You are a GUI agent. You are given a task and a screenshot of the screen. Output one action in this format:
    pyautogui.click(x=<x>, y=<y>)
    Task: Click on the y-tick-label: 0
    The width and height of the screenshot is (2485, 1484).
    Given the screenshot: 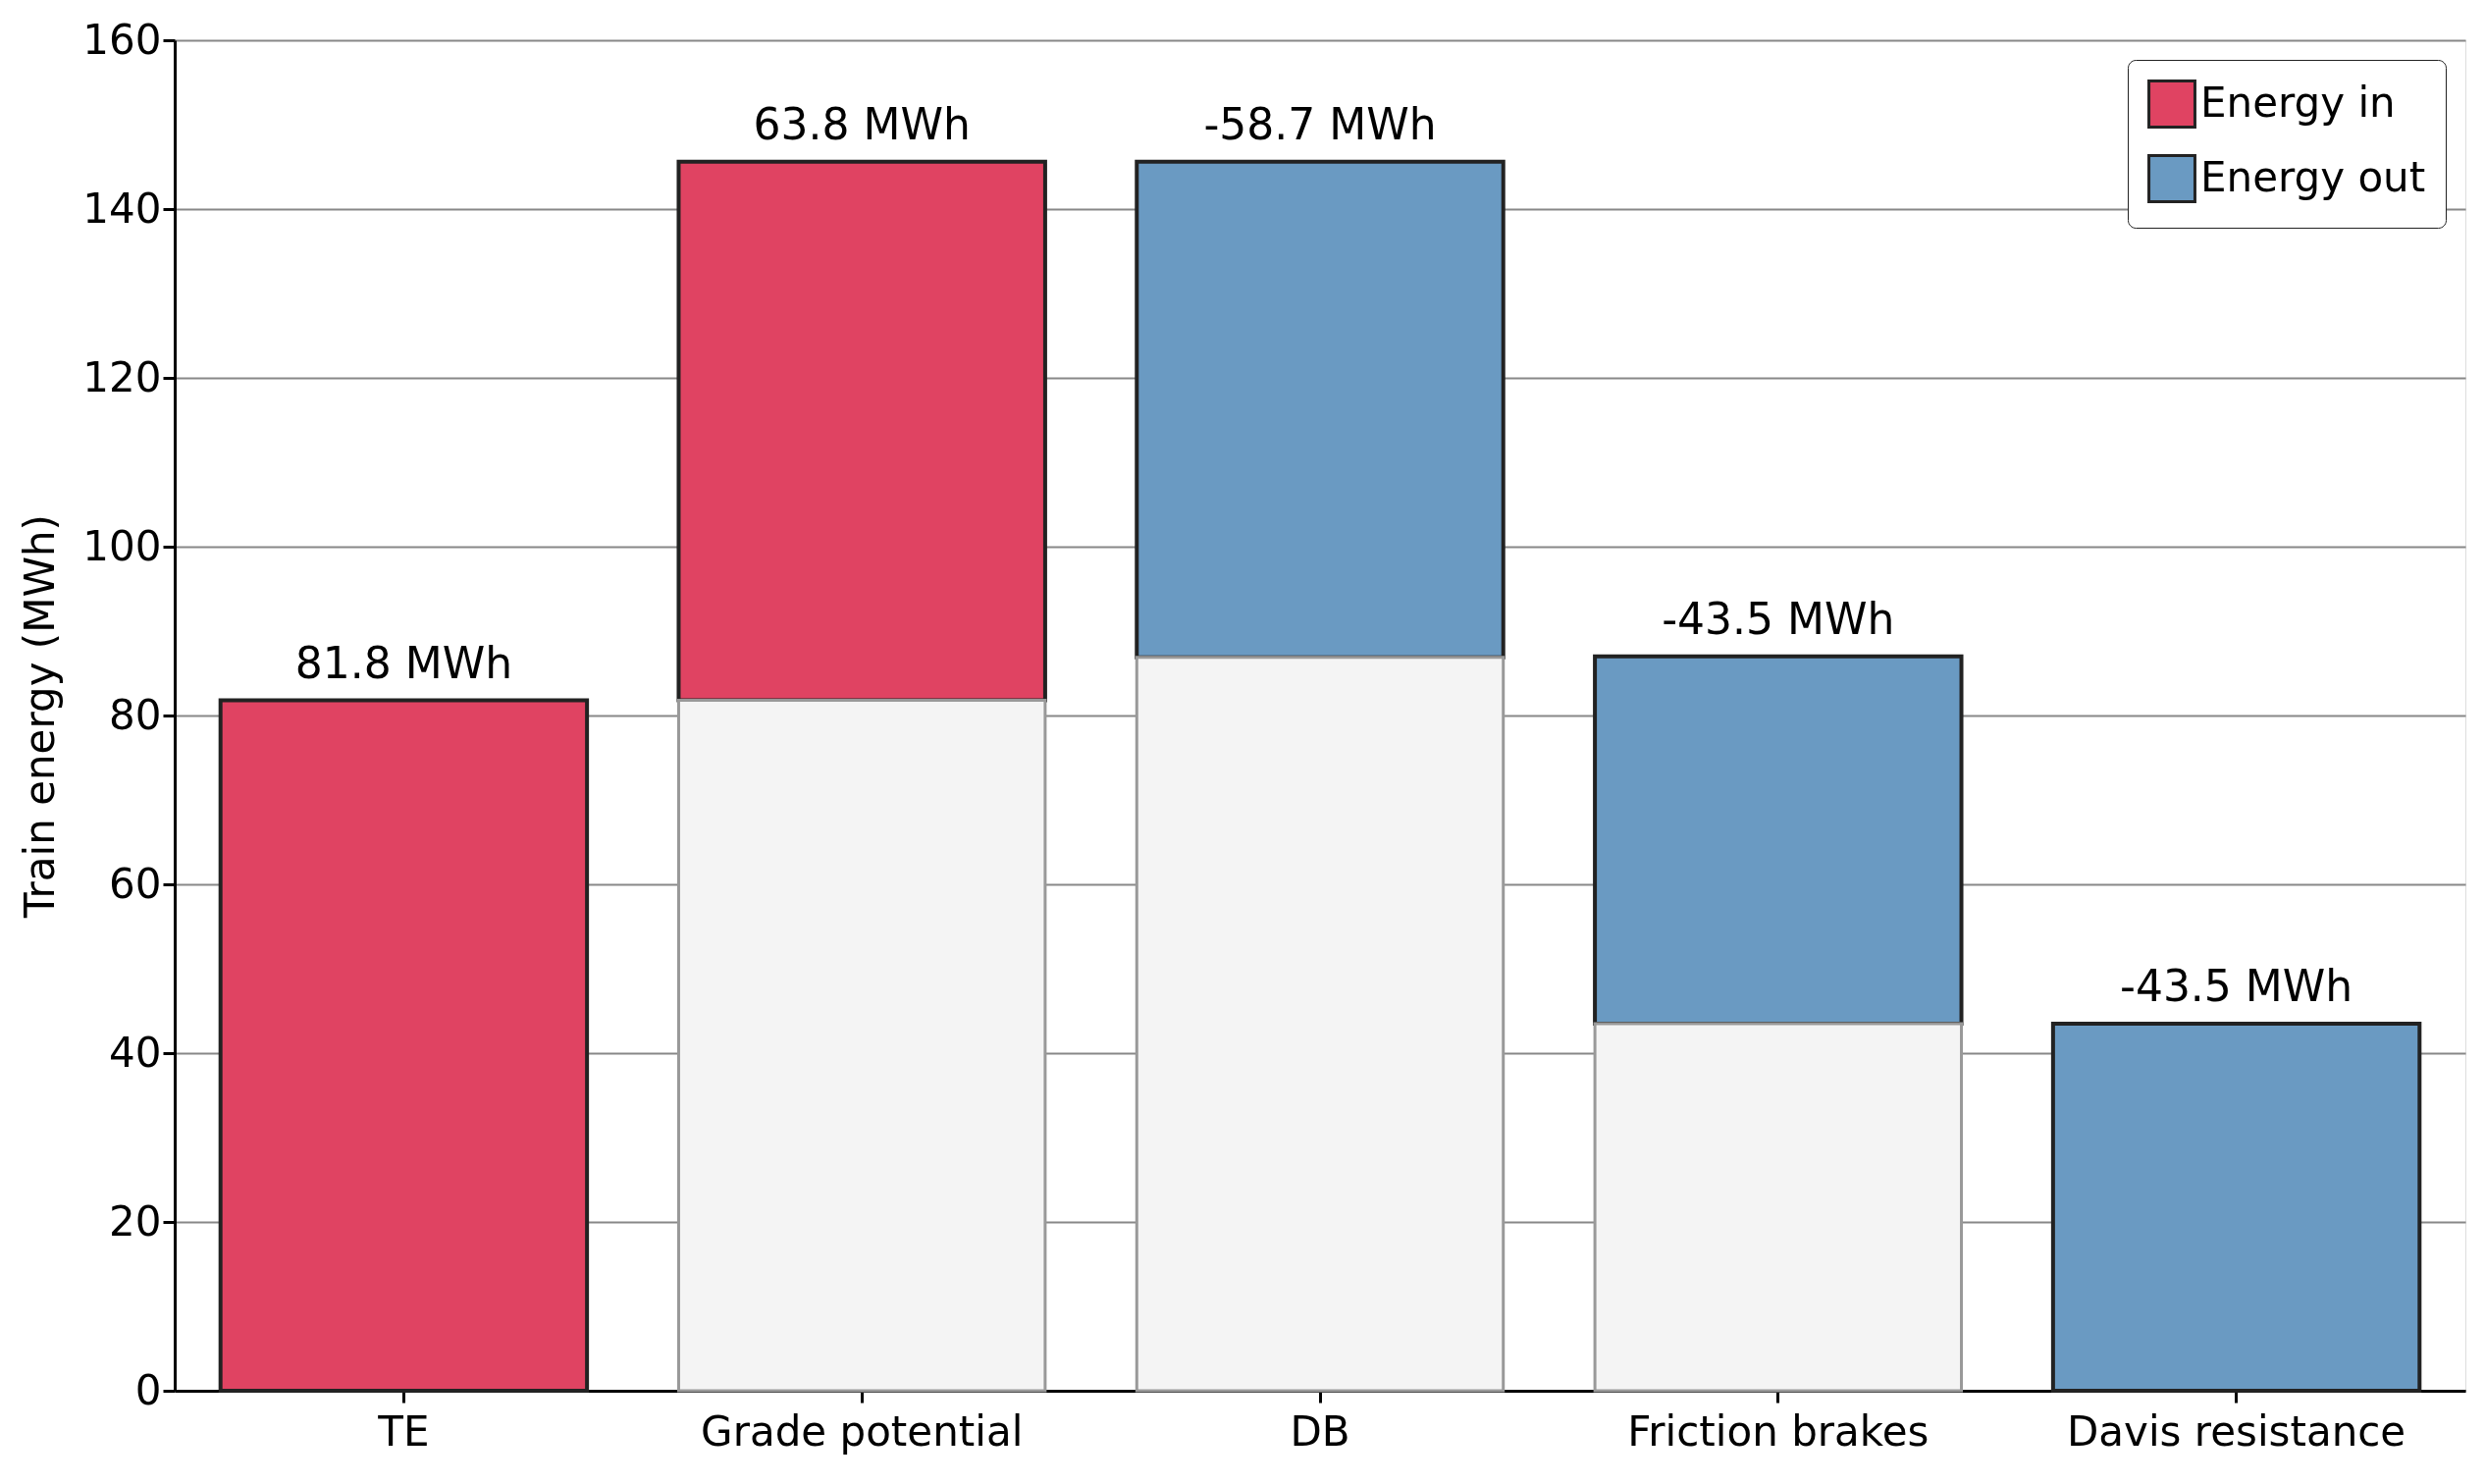 What is the action you would take?
    pyautogui.click(x=148, y=1389)
    